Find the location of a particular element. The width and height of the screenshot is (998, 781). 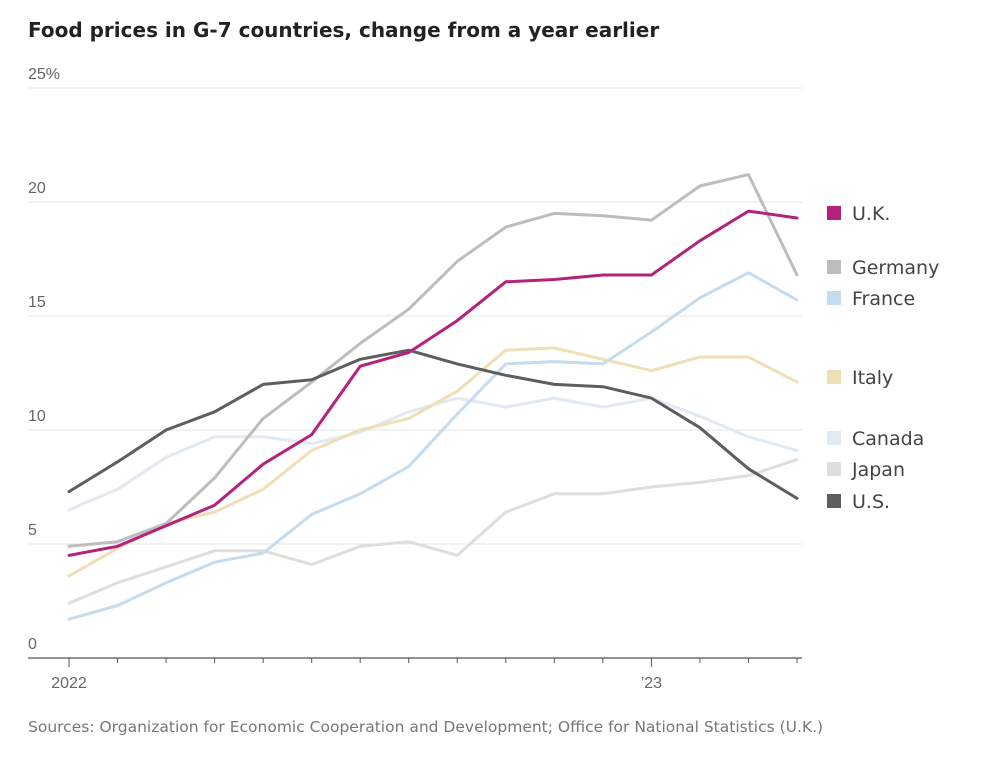

series-line-u-s is located at coordinates (433, 424).